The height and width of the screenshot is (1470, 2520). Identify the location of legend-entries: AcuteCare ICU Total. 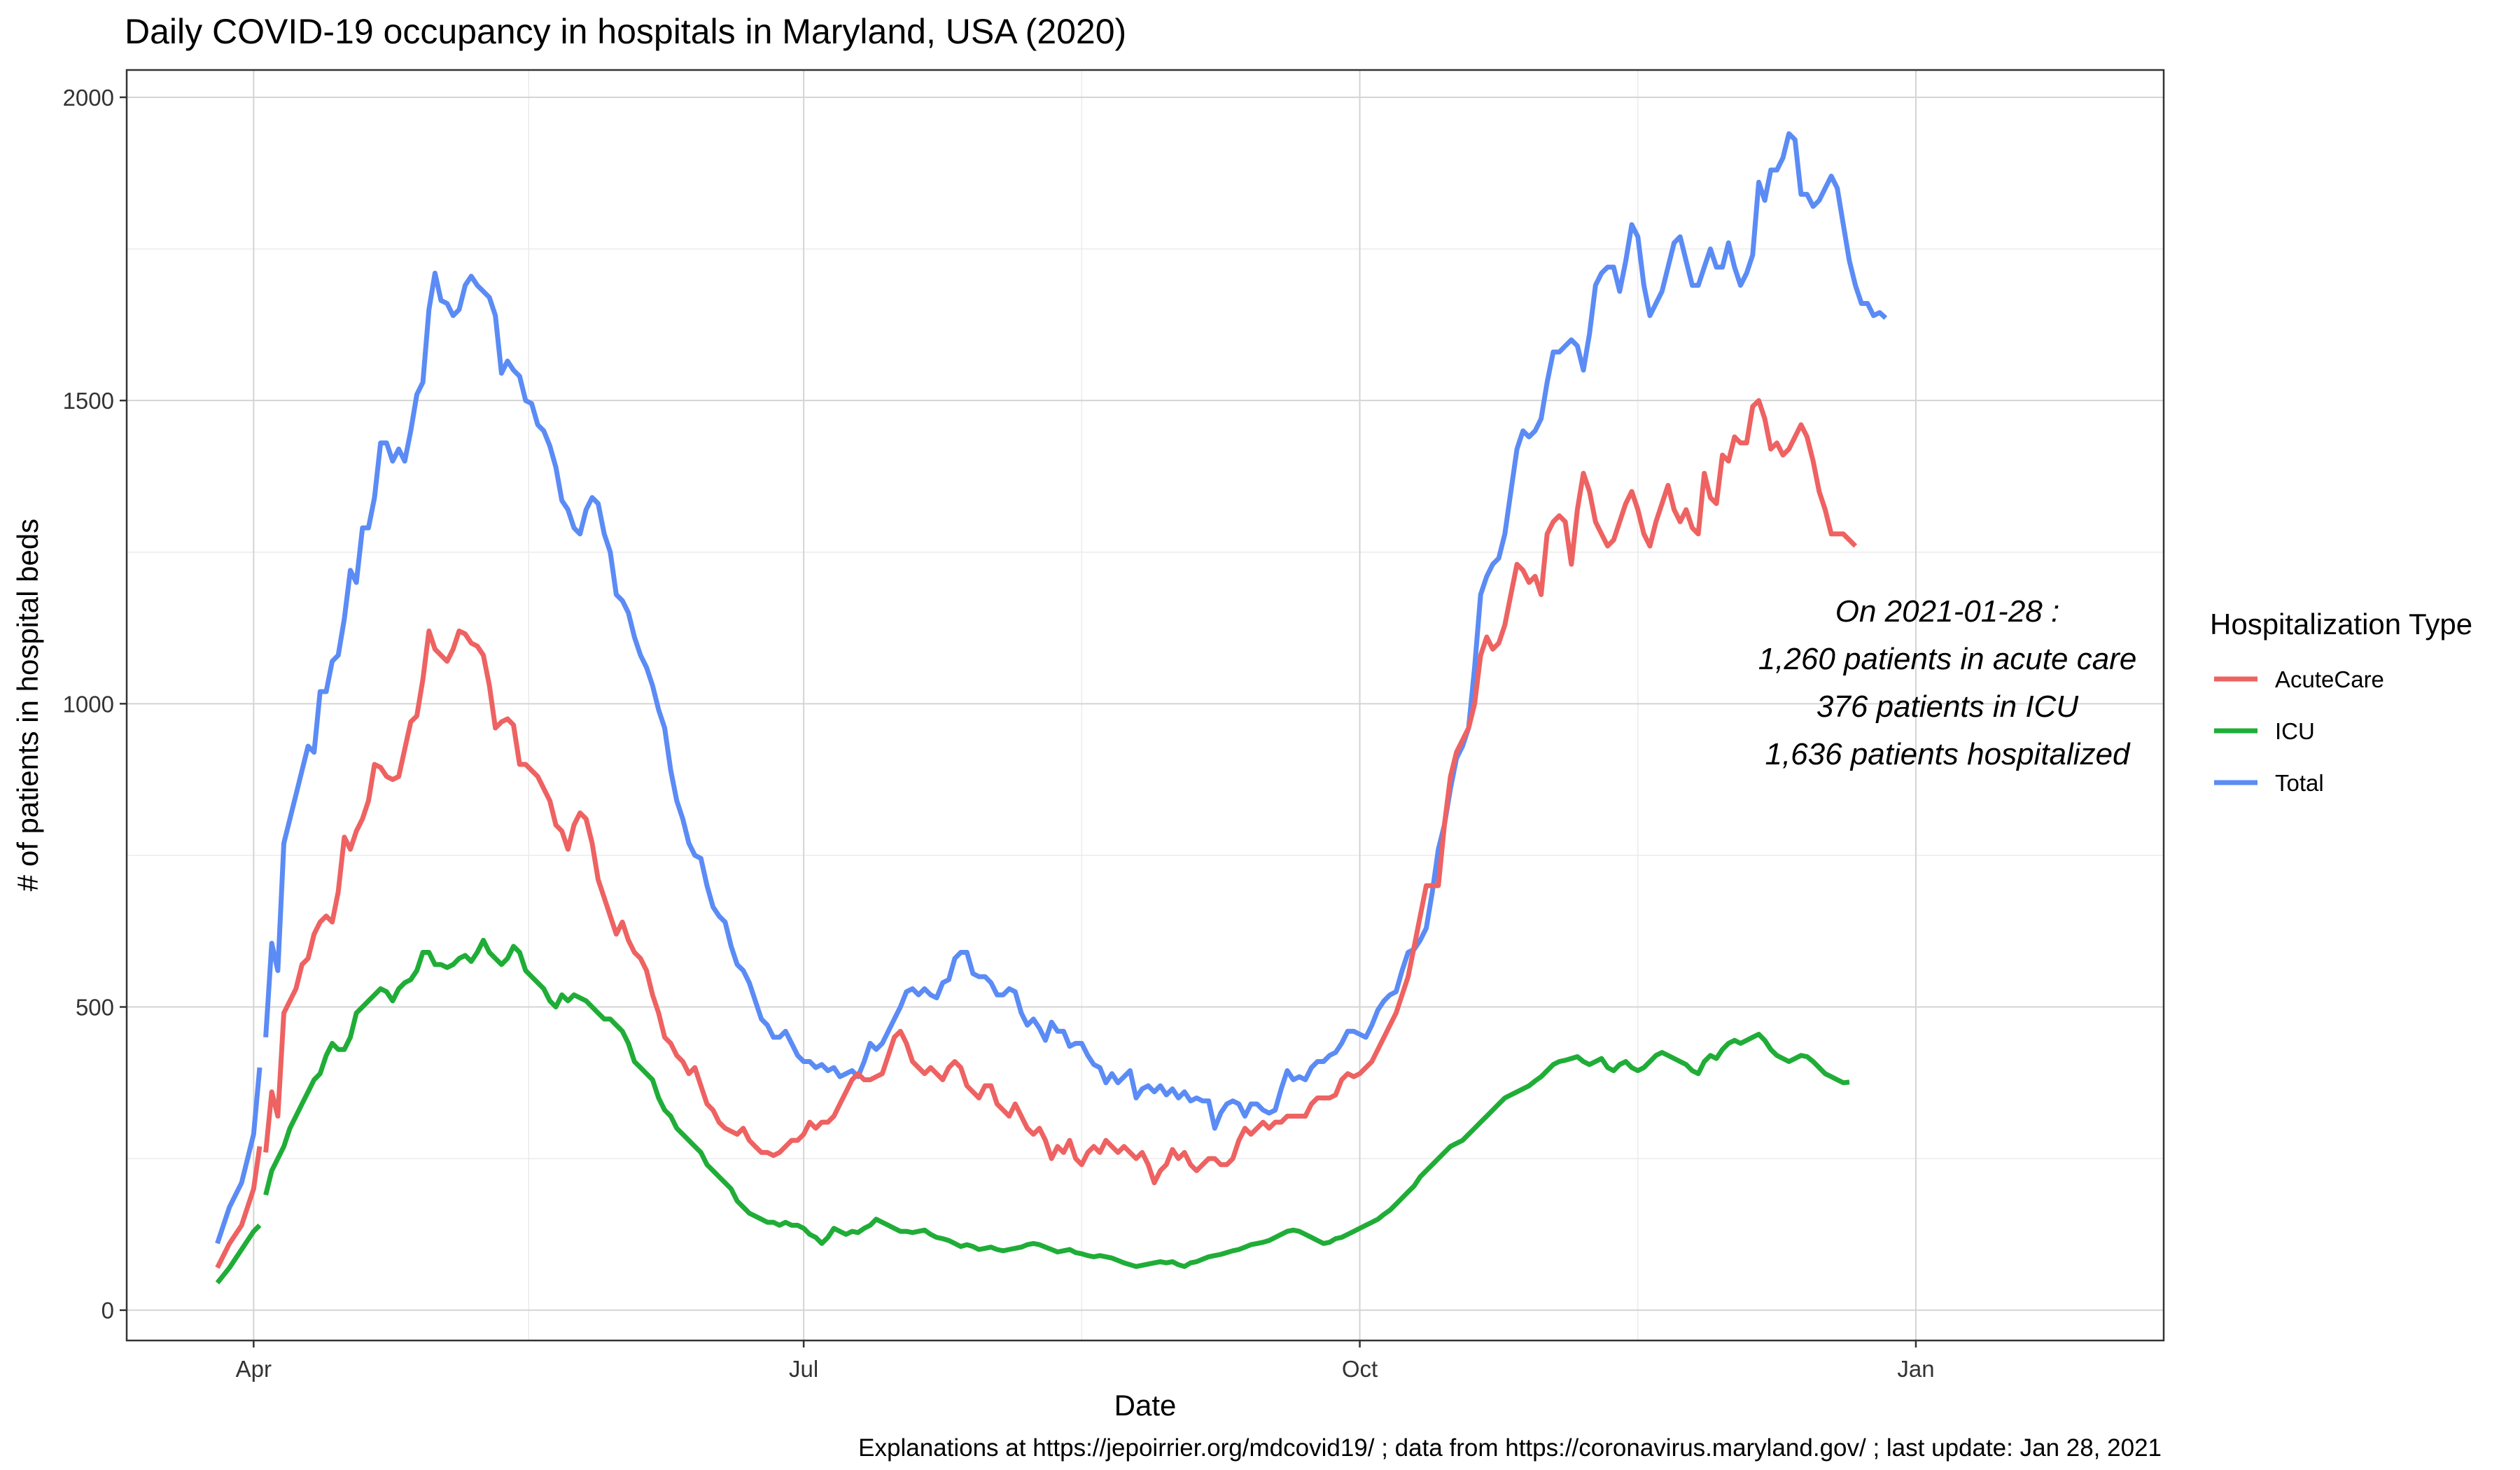
(2299, 731).